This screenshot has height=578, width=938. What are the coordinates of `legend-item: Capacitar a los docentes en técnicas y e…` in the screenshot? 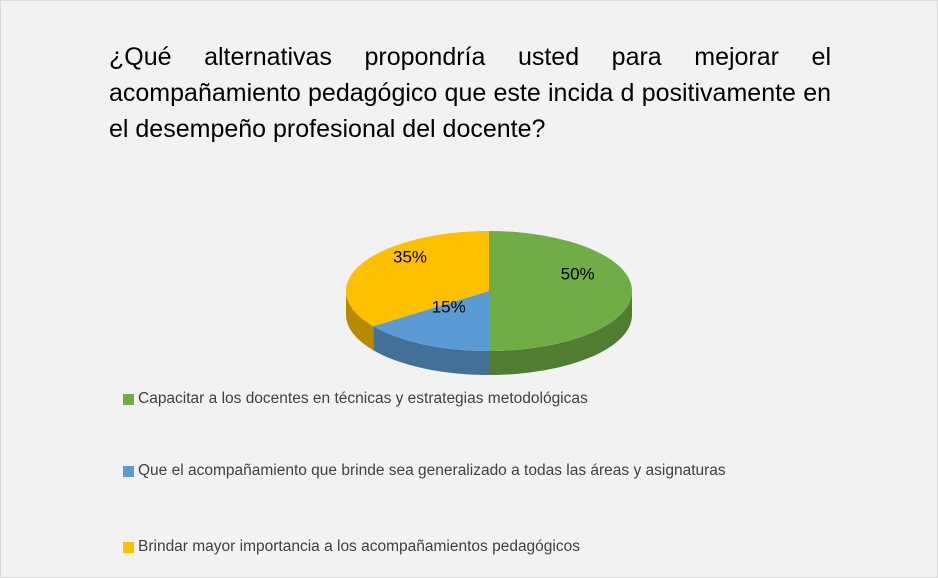 It's located at (483, 399).